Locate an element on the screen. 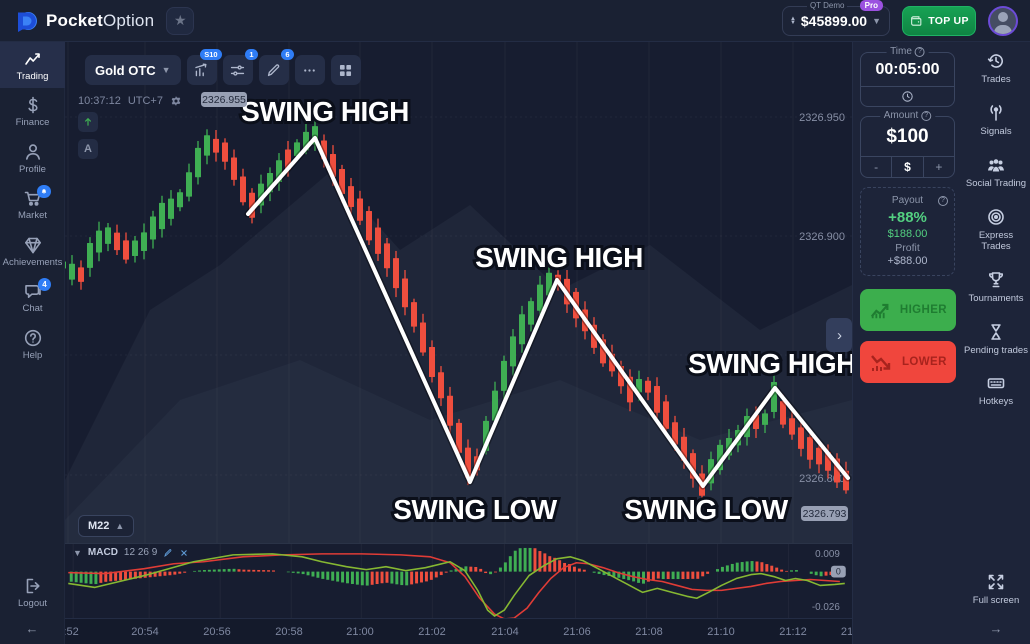  edit-pencil-icon is located at coordinates (168, 553).